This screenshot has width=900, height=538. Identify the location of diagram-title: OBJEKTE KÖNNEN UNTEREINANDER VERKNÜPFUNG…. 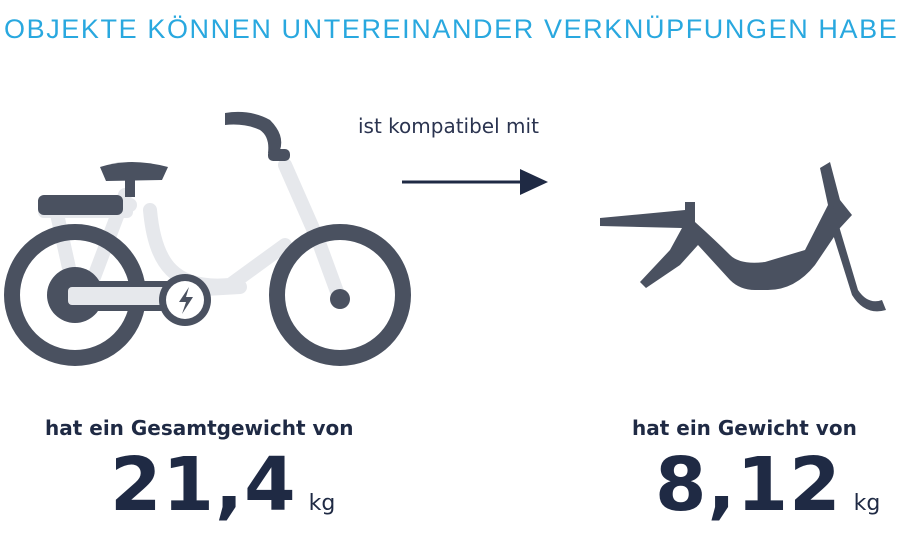
(452, 29).